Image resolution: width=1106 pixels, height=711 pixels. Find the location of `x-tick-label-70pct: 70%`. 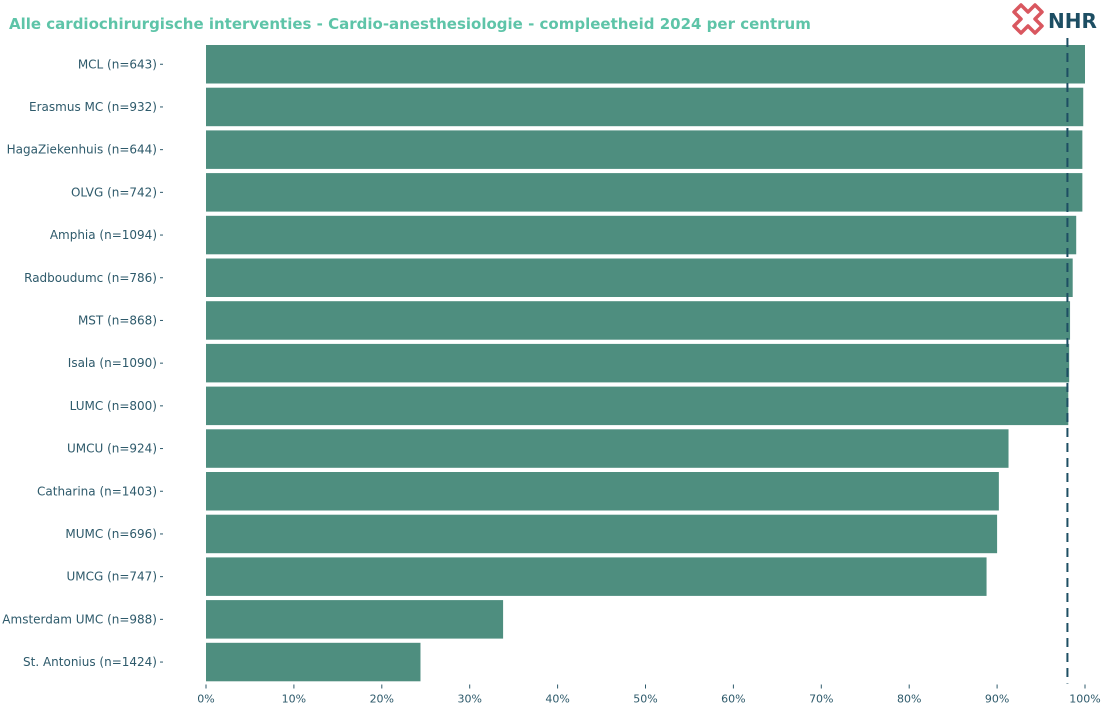

x-tick-label-70pct: 70% is located at coordinates (821, 699).